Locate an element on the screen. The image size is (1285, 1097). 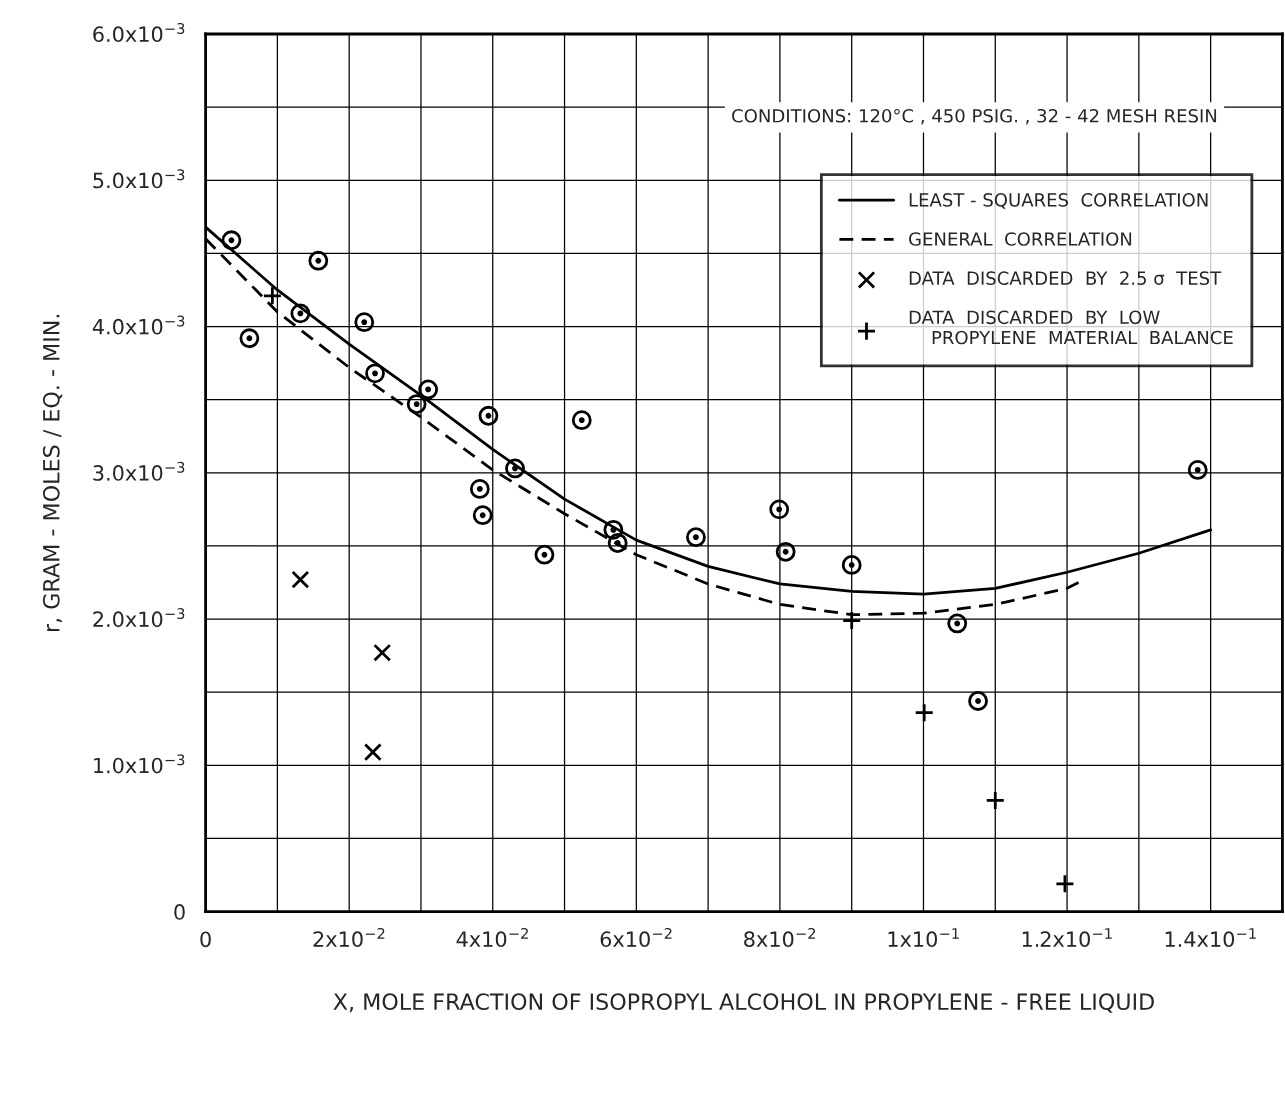
legend-label: LEAST - SQUARES CORRELATION is located at coordinates (1058, 201).